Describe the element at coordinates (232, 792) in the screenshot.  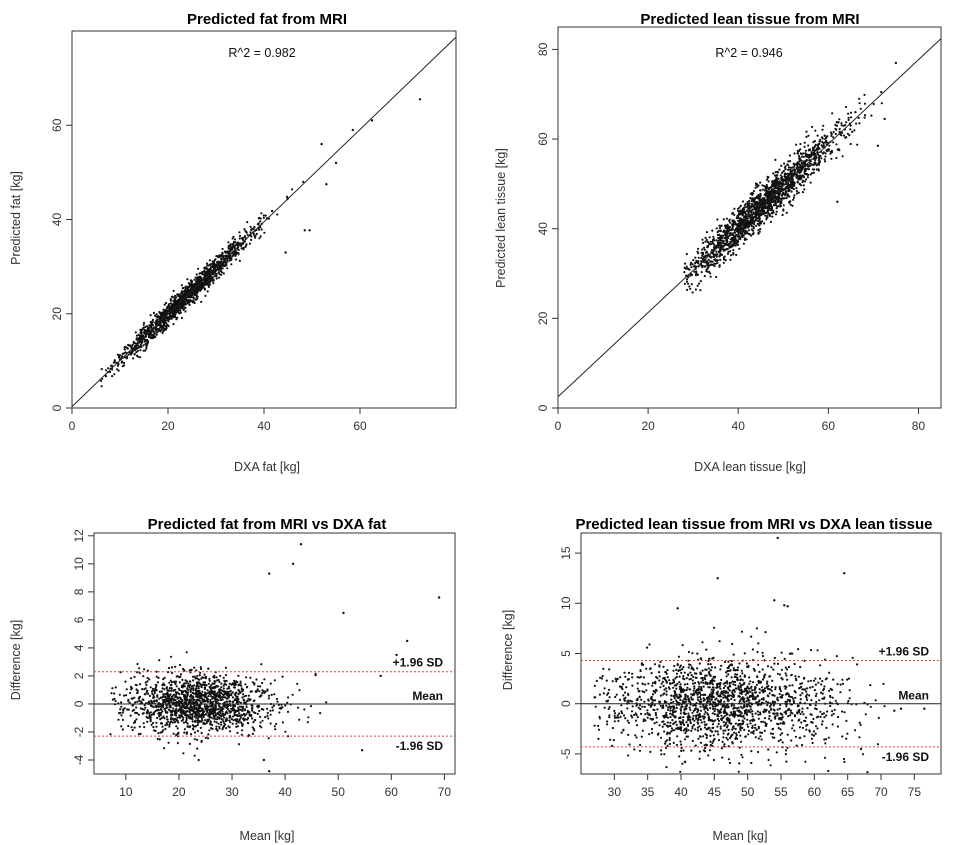
I see `x-tick-label: 30` at that location.